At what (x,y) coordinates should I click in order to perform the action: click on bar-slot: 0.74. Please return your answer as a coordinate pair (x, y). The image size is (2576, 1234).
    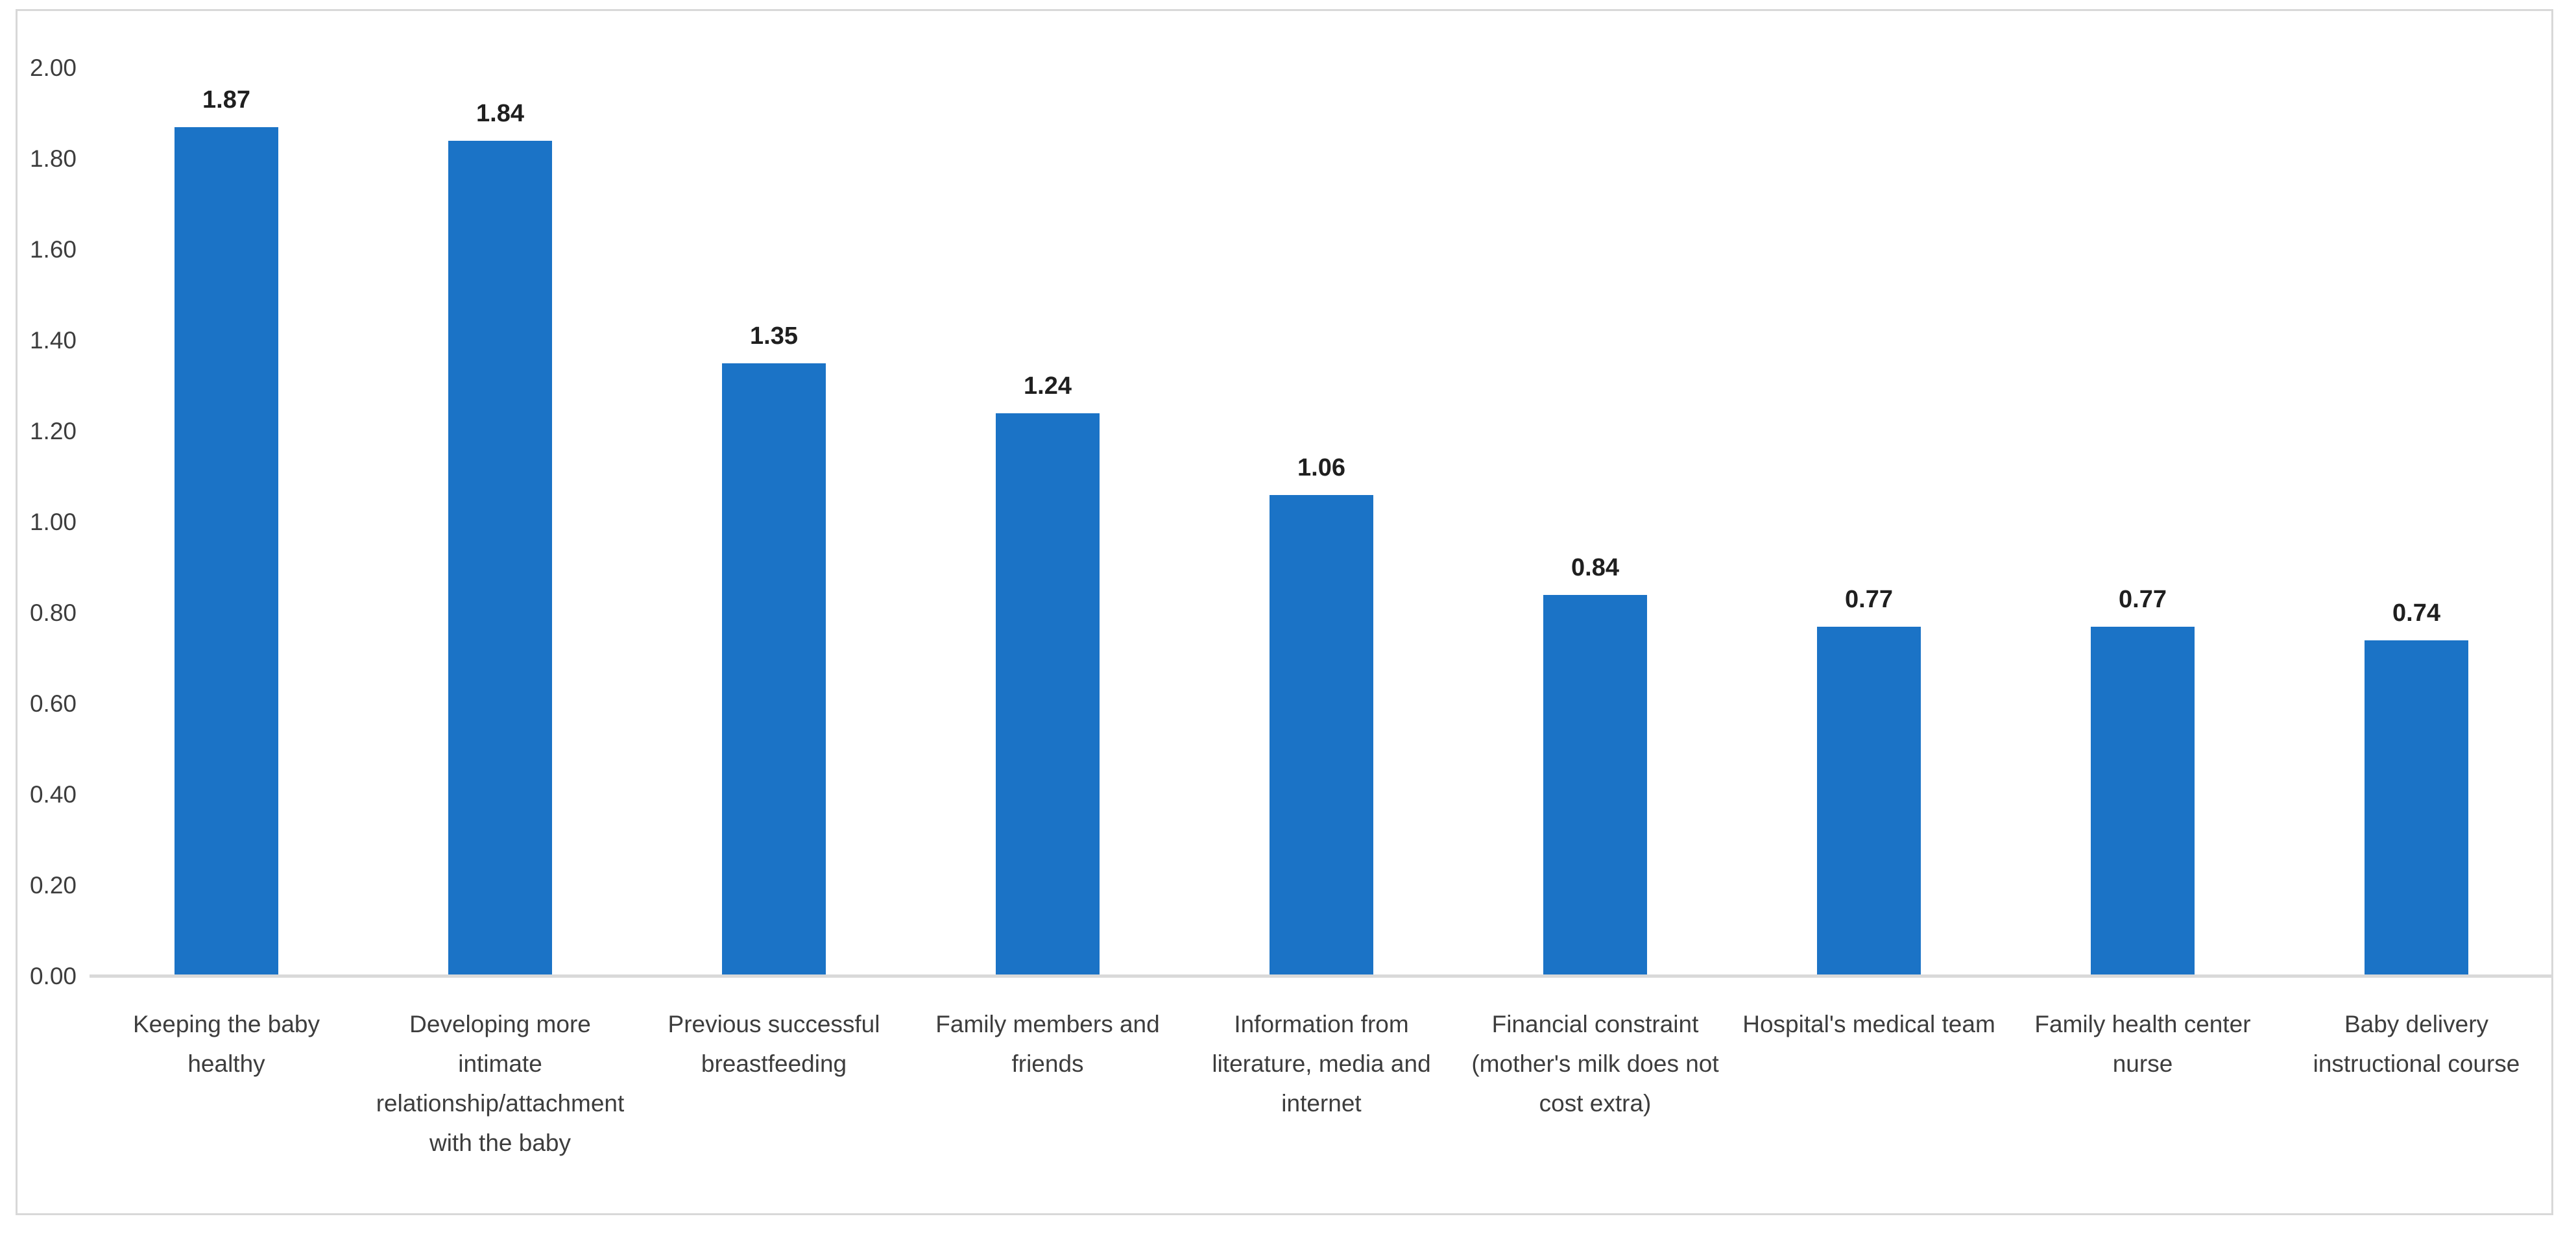
    Looking at the image, I should click on (2416, 522).